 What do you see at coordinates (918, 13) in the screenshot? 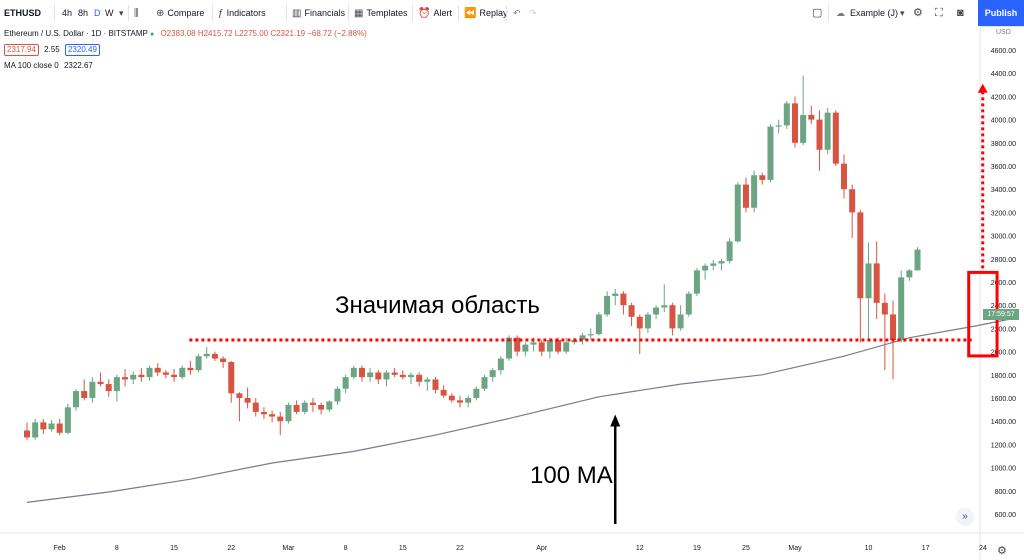
I see `settings-gear-icon: ⚙` at bounding box center [918, 13].